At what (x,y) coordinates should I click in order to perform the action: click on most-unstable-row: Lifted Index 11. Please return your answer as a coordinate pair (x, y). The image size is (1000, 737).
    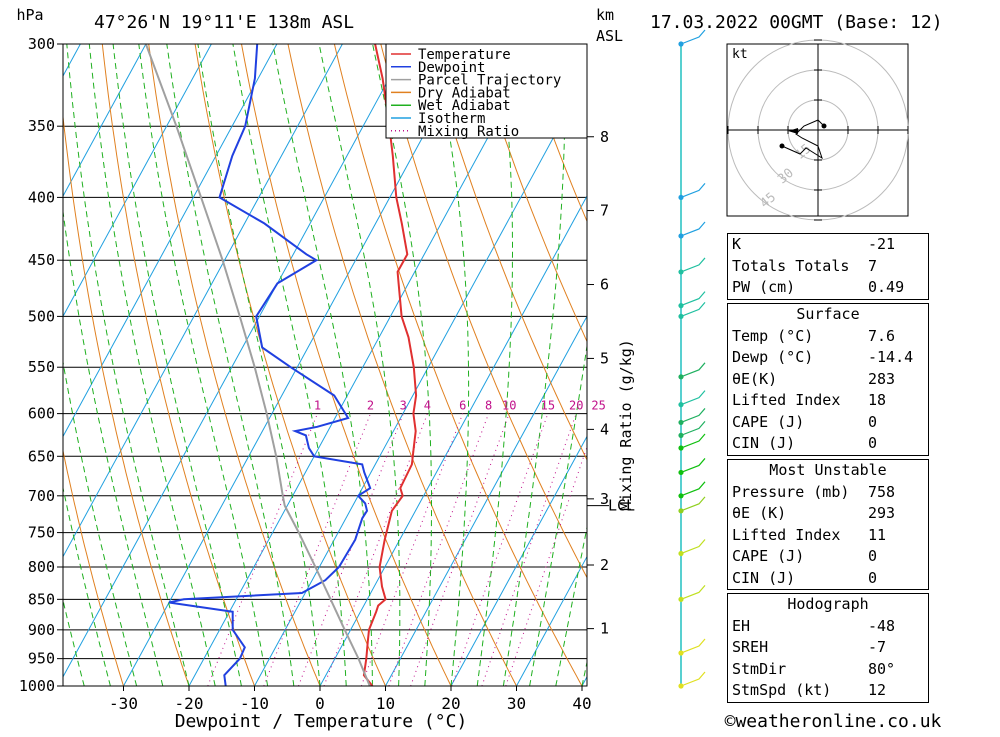
    Looking at the image, I should click on (828, 536).